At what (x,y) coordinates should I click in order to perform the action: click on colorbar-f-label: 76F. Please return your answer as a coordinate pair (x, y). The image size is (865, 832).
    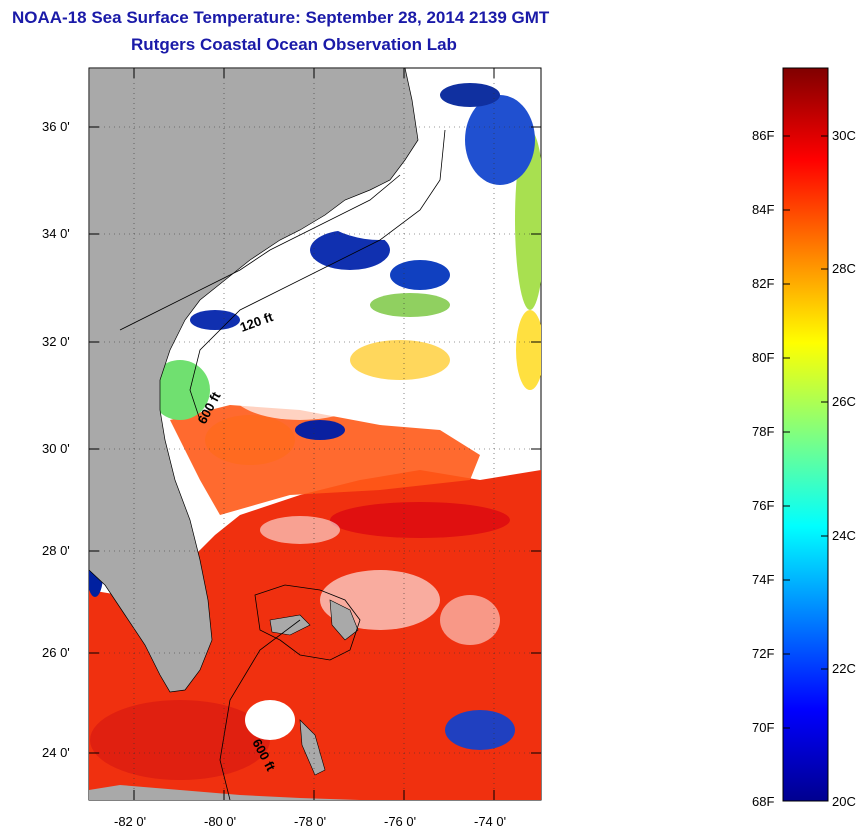
    Looking at the image, I should click on (763, 505).